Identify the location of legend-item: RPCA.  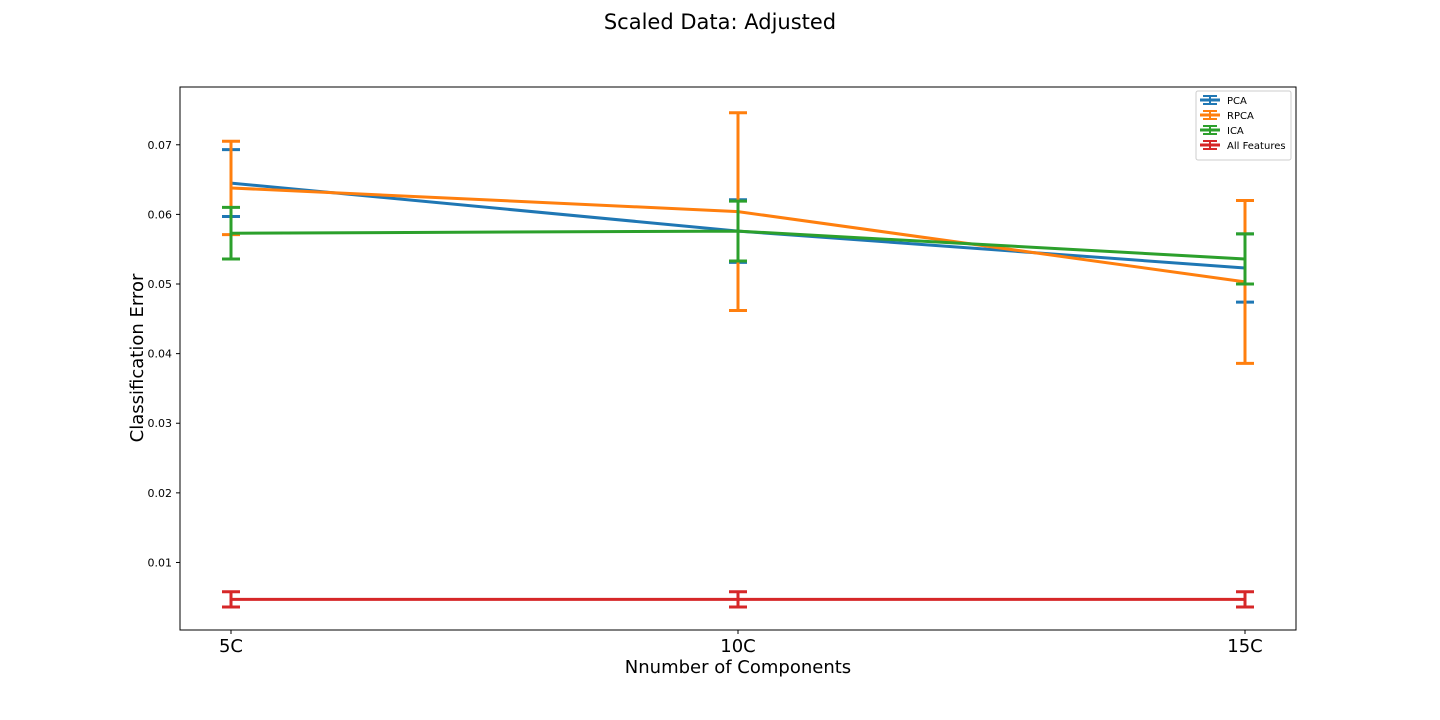
(1227, 116).